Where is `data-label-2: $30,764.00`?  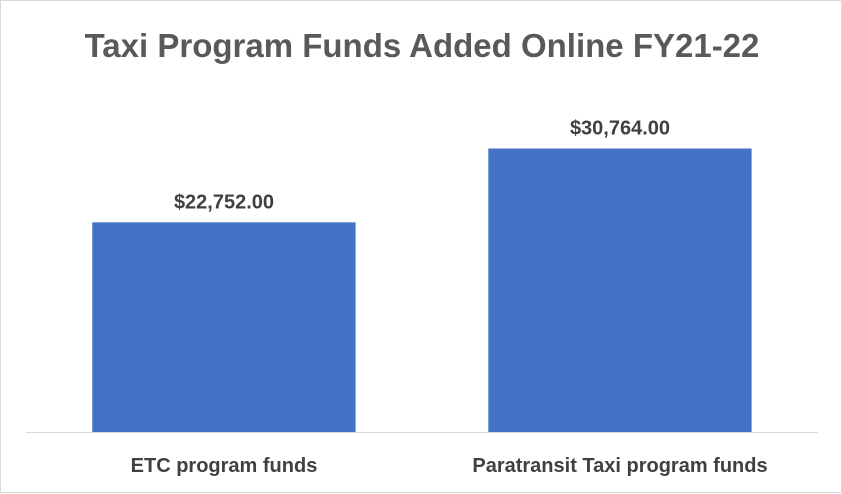
data-label-2: $30,764.00 is located at coordinates (620, 129).